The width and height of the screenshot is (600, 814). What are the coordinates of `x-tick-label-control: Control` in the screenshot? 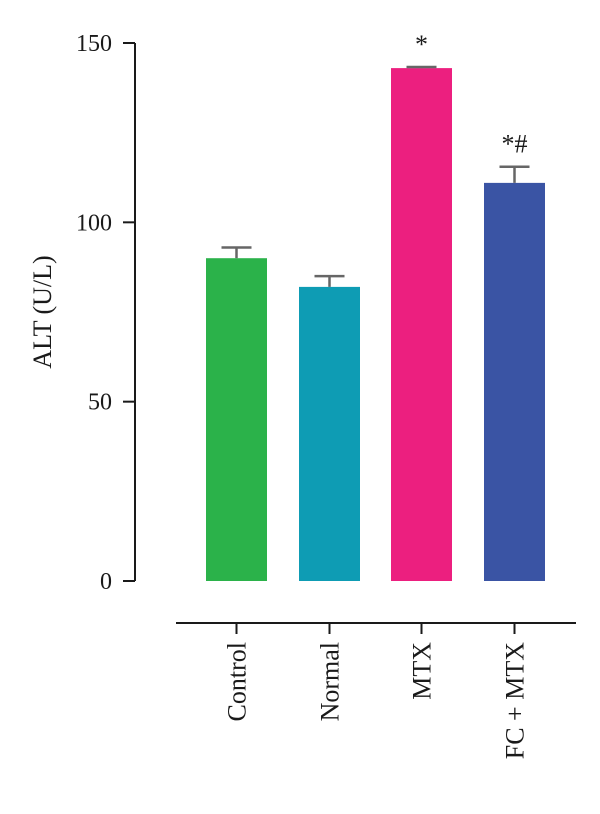 It's located at (237, 681).